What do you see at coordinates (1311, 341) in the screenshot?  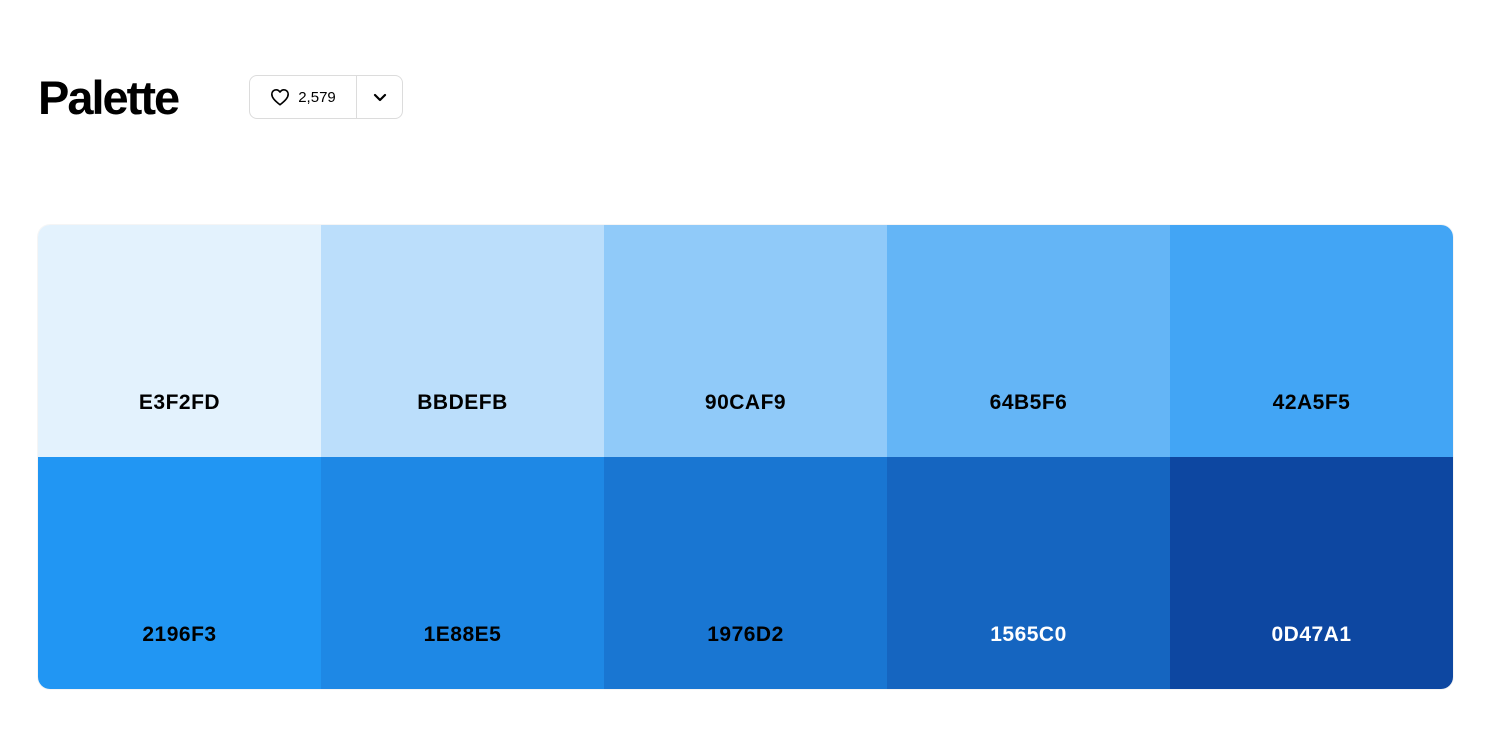 I see `color-swatch: 42A5F5` at bounding box center [1311, 341].